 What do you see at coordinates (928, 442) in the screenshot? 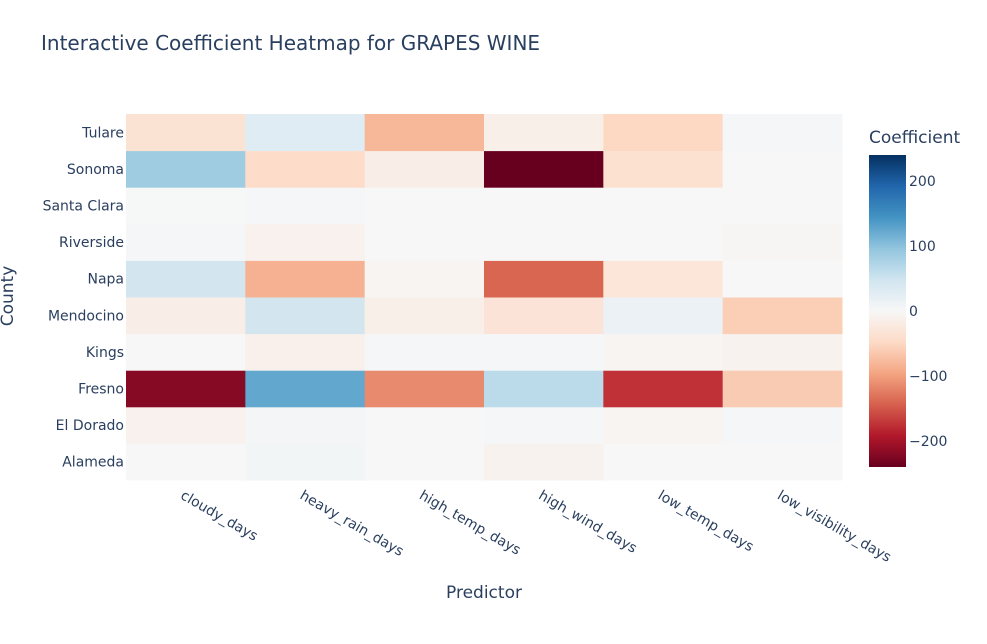
I see `colorbar-tick-label: −200` at bounding box center [928, 442].